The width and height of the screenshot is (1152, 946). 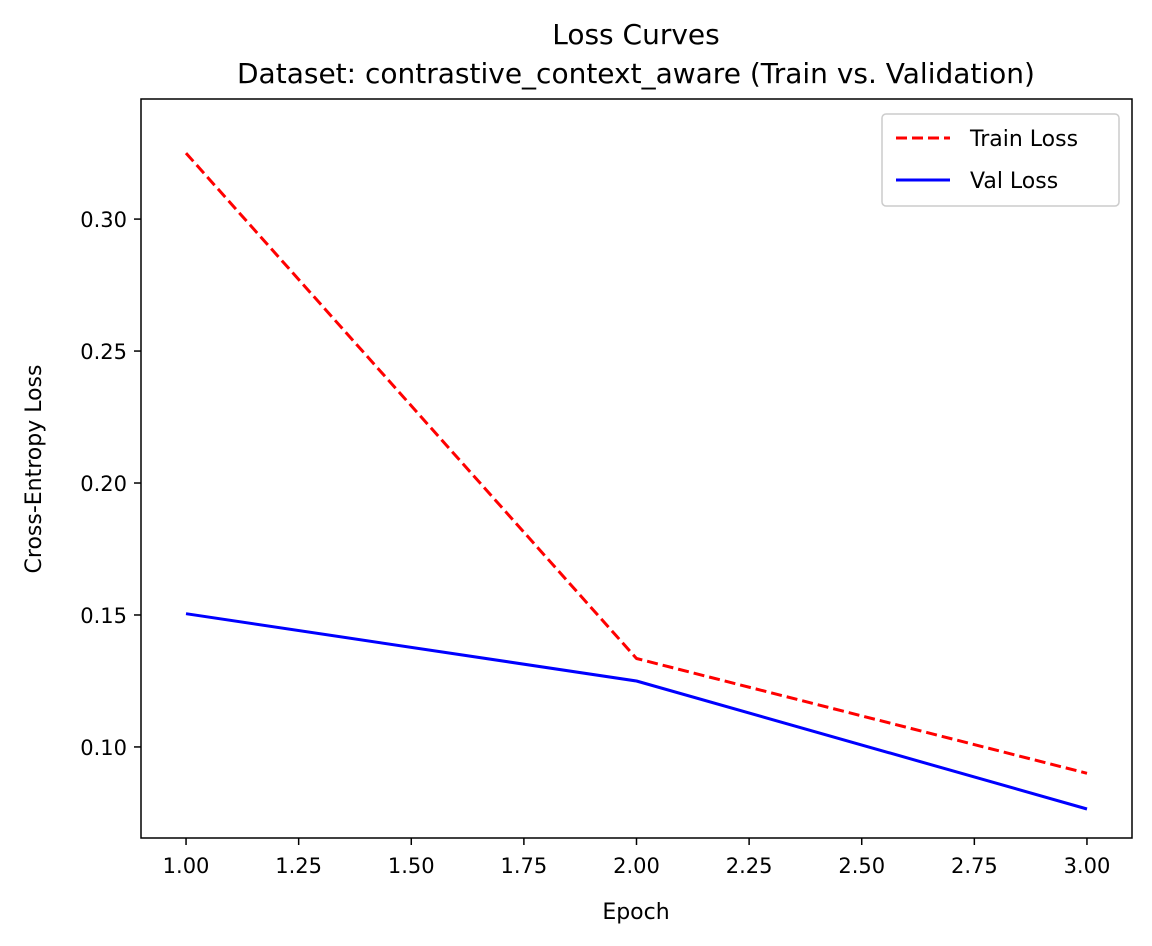 I want to click on y-tick-label: 0.10, so click(x=103, y=748).